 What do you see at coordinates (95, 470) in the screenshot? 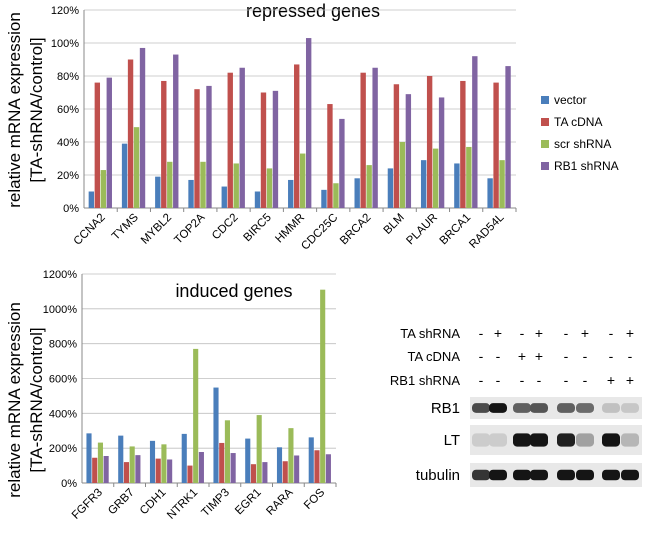
I see `bar-ta-cdna-fgfr3` at bounding box center [95, 470].